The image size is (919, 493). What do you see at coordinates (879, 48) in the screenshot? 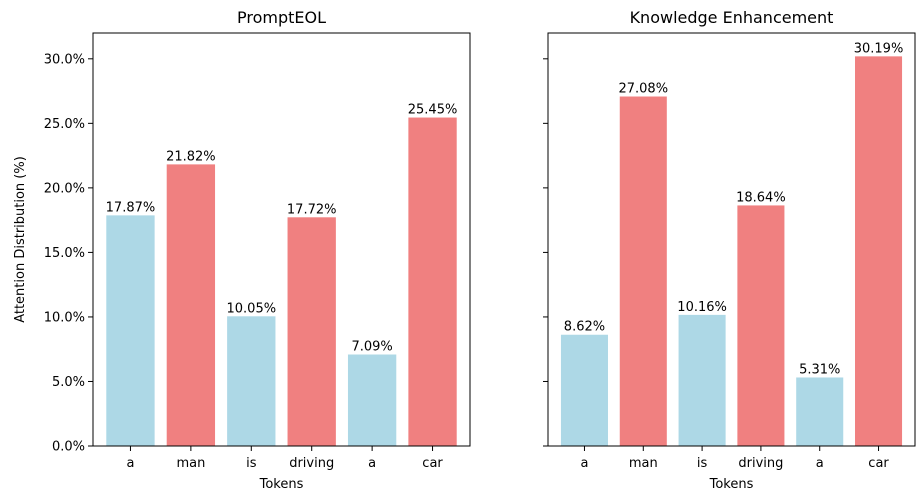
I see `data-label: 30.19%` at bounding box center [879, 48].